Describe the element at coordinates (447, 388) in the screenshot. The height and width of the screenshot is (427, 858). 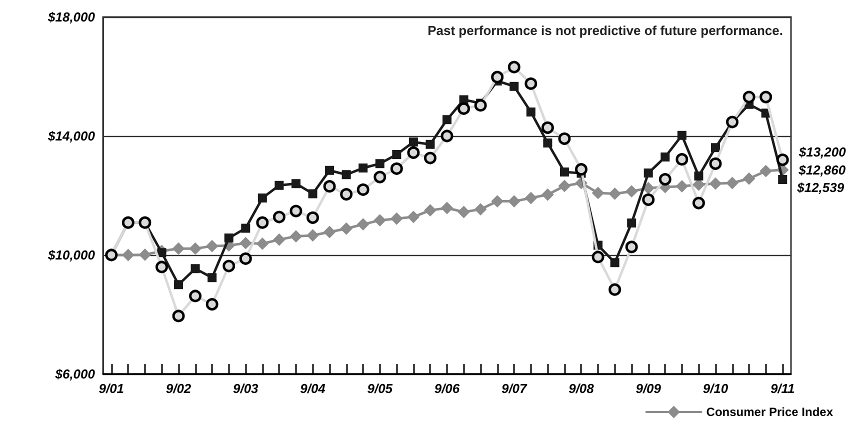
I see `x-tick-label: 9/06` at that location.